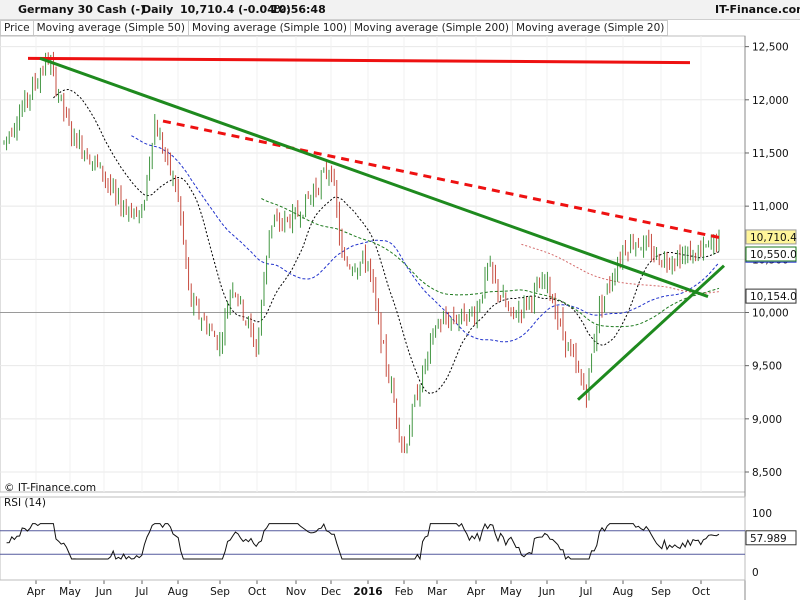  Describe the element at coordinates (235, 9) in the screenshot. I see `quote-label: 10,710.4 (-0.04%)` at that location.